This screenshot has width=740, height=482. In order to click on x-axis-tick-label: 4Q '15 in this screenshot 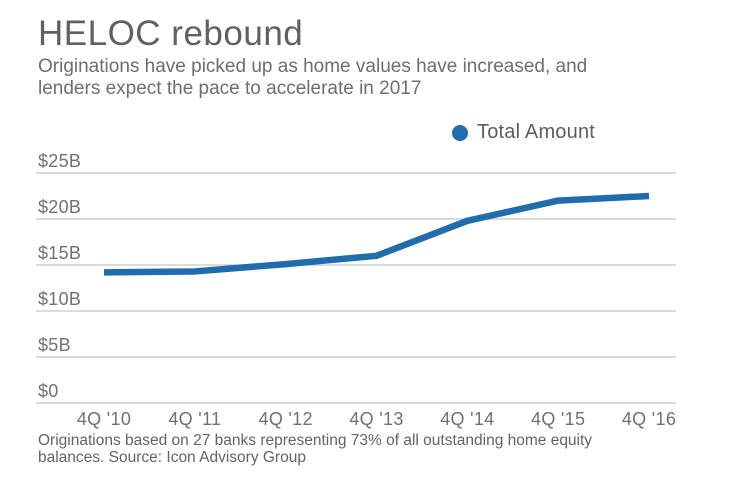, I will do `click(558, 419)`.